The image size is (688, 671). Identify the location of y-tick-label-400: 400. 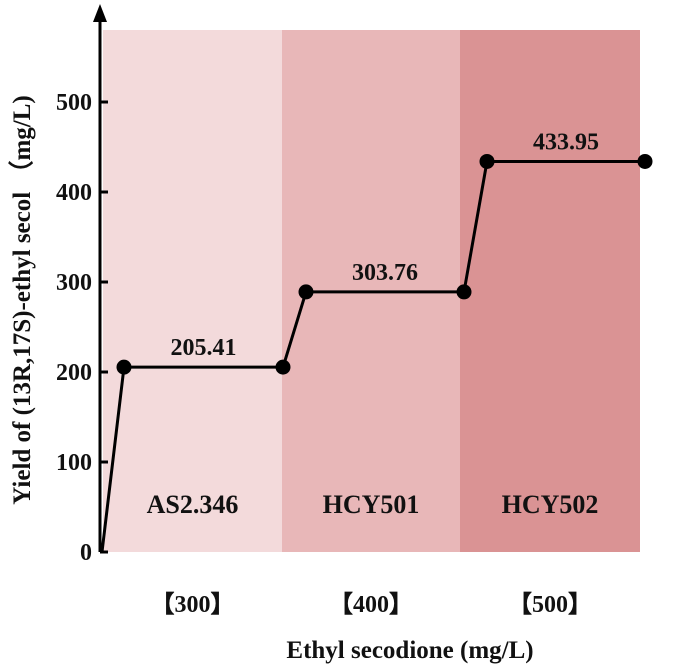
(74, 193).